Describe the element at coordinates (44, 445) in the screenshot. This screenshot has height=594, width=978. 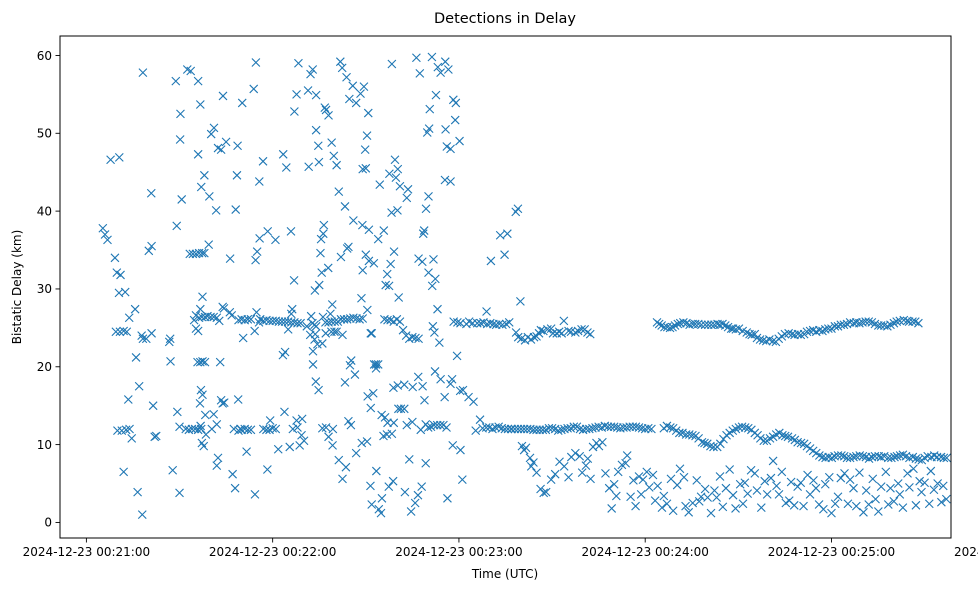
I see `y-tick-label: 10` at that location.